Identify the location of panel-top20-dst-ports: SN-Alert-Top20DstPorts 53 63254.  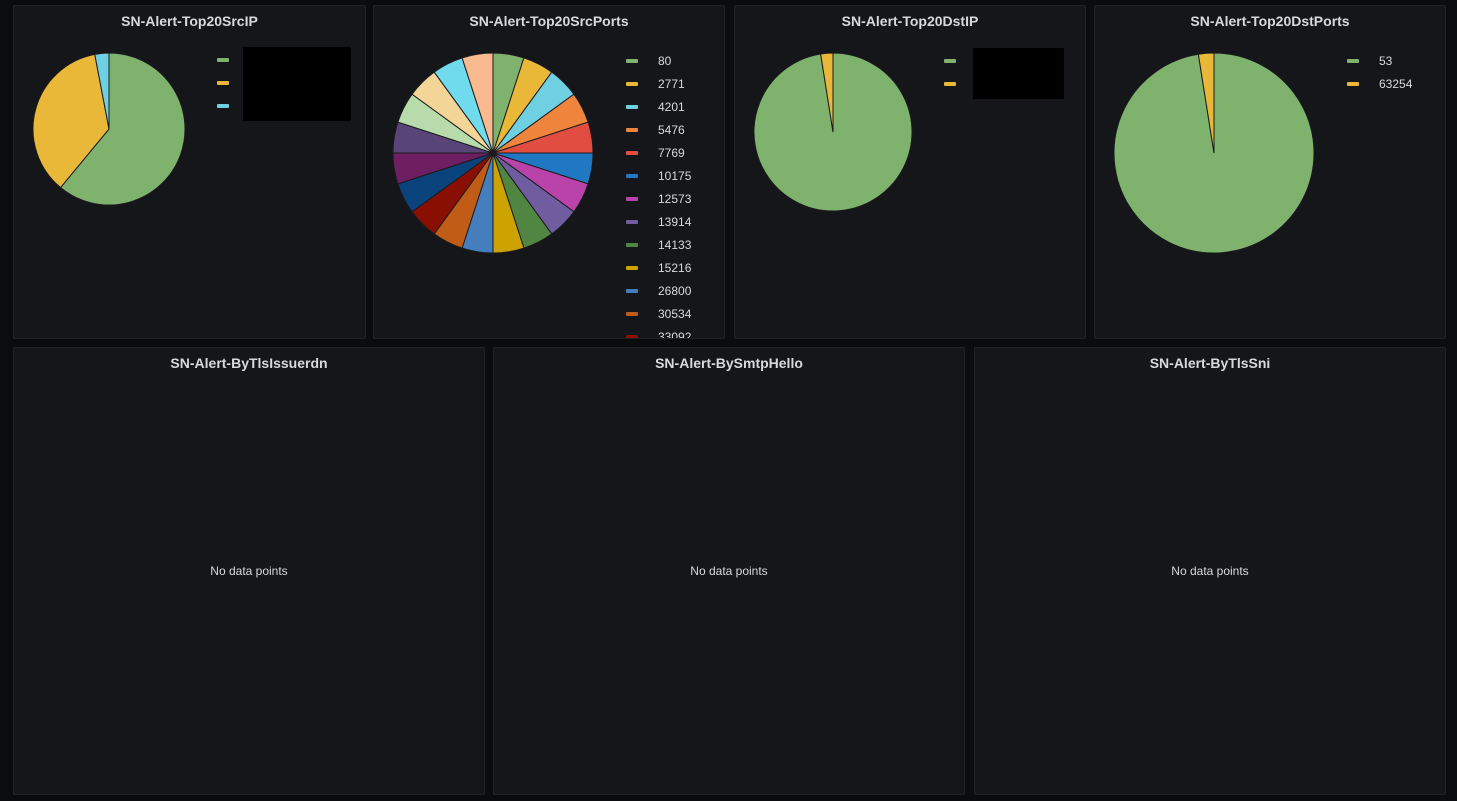
(1270, 172).